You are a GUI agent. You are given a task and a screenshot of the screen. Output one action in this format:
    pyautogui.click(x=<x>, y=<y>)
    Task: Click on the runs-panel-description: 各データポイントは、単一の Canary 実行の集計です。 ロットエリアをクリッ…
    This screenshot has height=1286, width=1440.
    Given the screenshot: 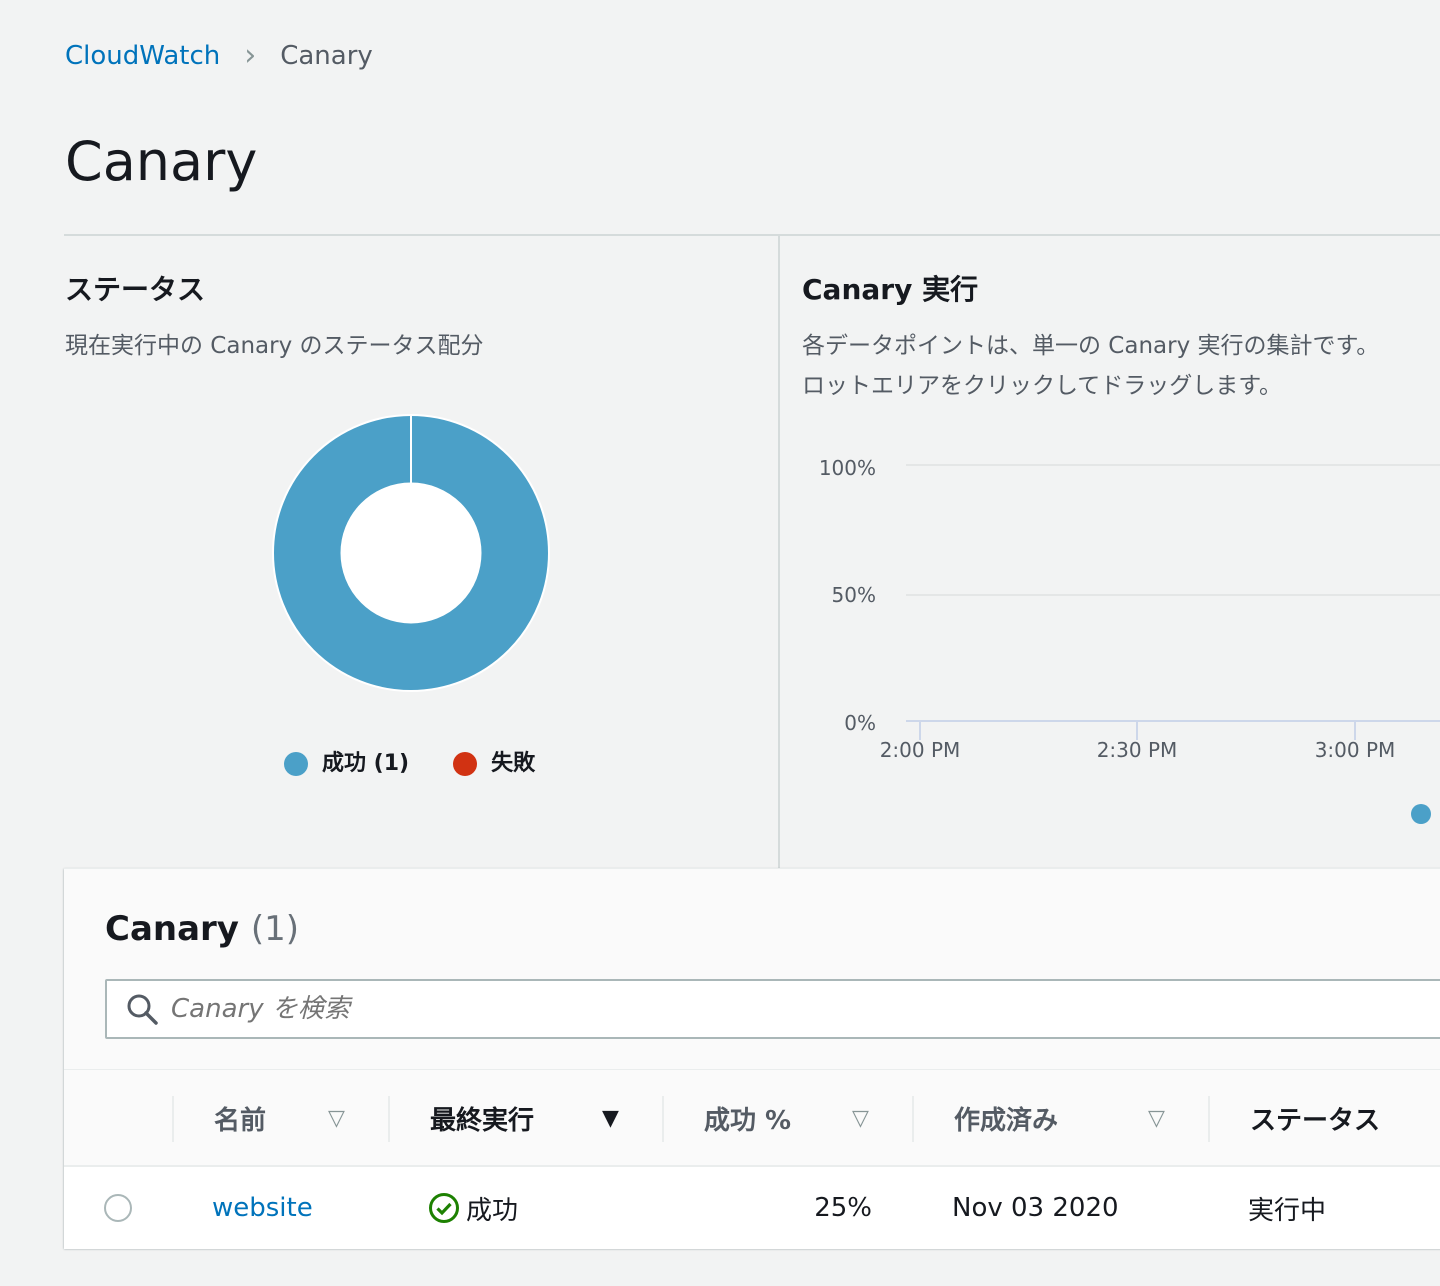 What is the action you would take?
    pyautogui.click(x=1090, y=366)
    